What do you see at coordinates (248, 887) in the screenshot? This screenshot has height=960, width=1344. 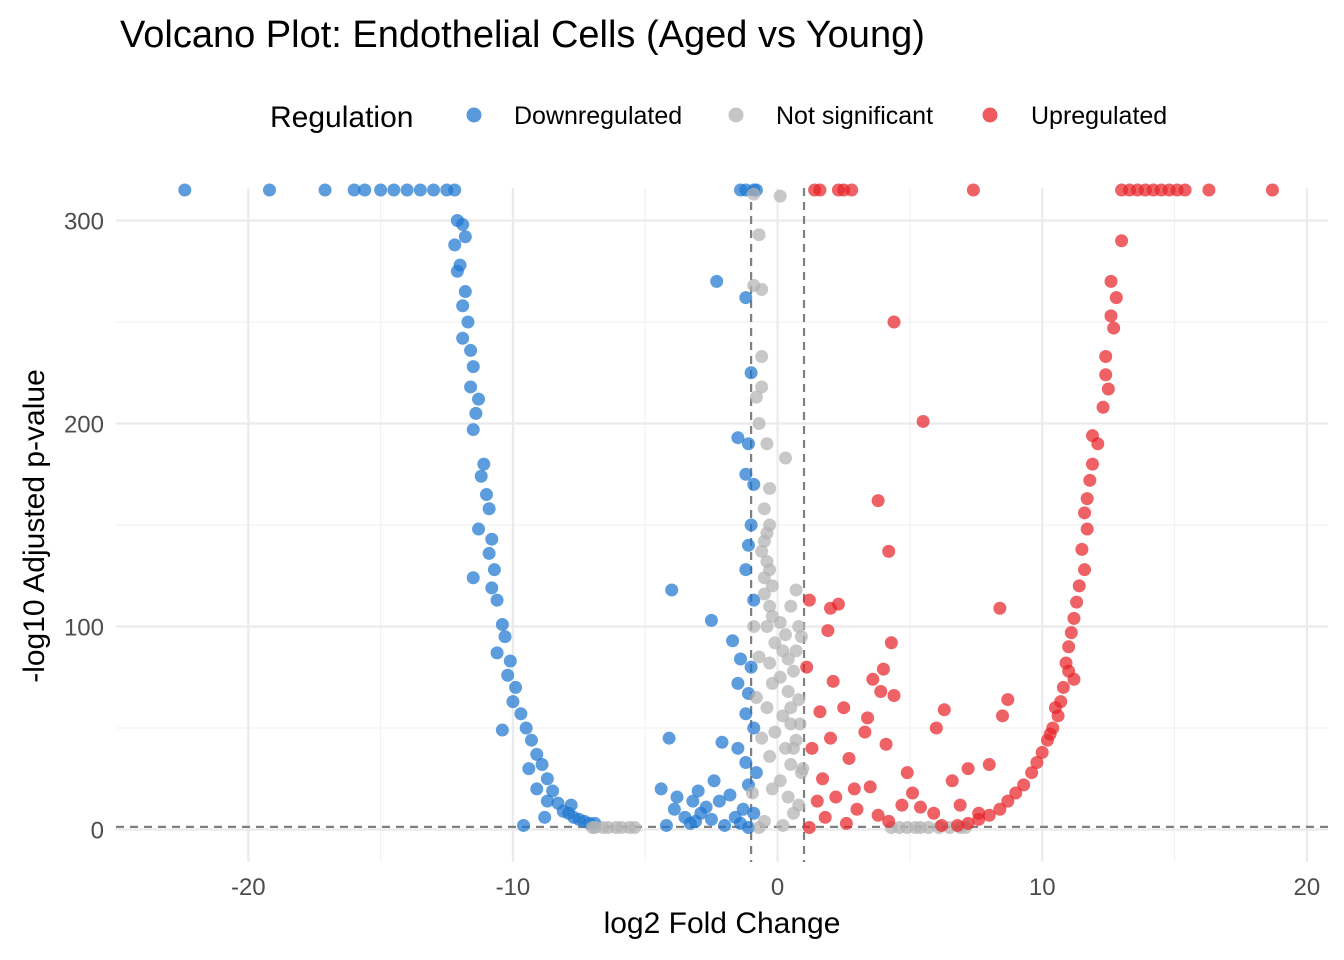 I see `x-tick-label: -20` at bounding box center [248, 887].